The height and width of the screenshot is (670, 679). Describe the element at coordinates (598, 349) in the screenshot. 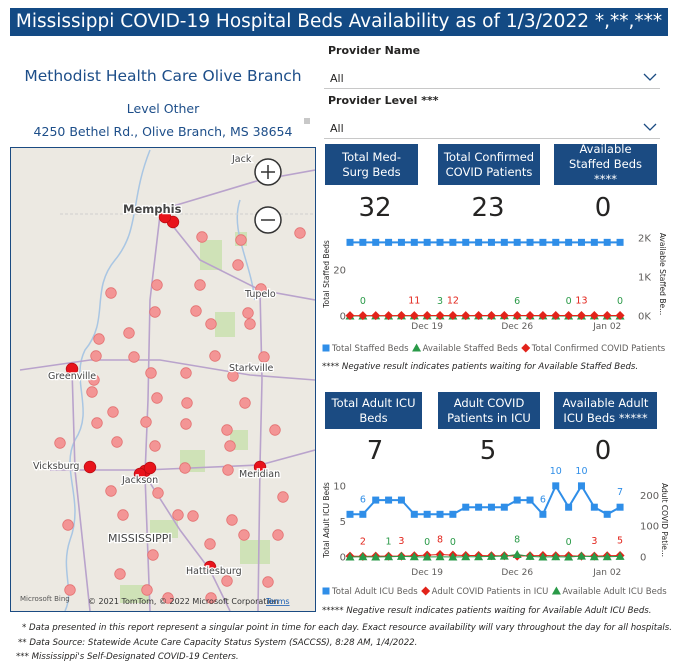

I see `legend-label: Total Confirmed COVID Patients` at that location.